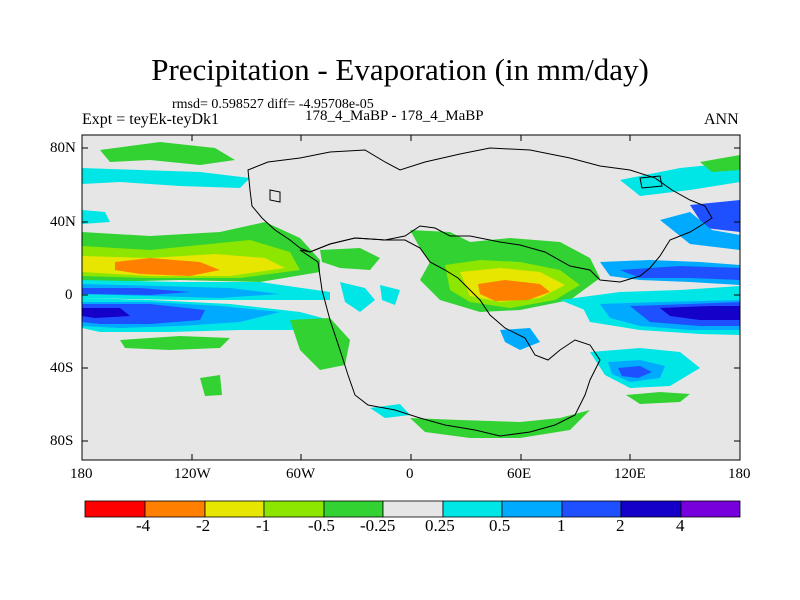  Describe the element at coordinates (739, 474) in the screenshot. I see `lon-label-180e: 180` at that location.